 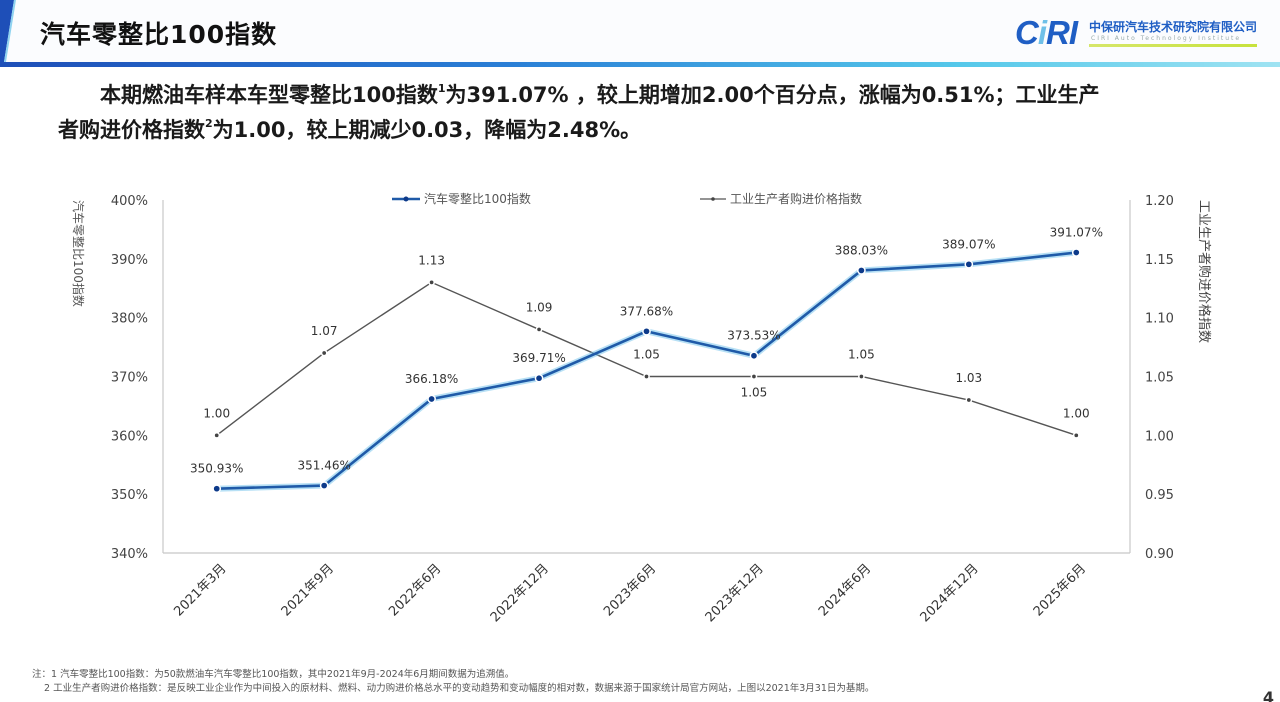 I want to click on left-axis-tick-label: 400%, so click(x=129, y=201).